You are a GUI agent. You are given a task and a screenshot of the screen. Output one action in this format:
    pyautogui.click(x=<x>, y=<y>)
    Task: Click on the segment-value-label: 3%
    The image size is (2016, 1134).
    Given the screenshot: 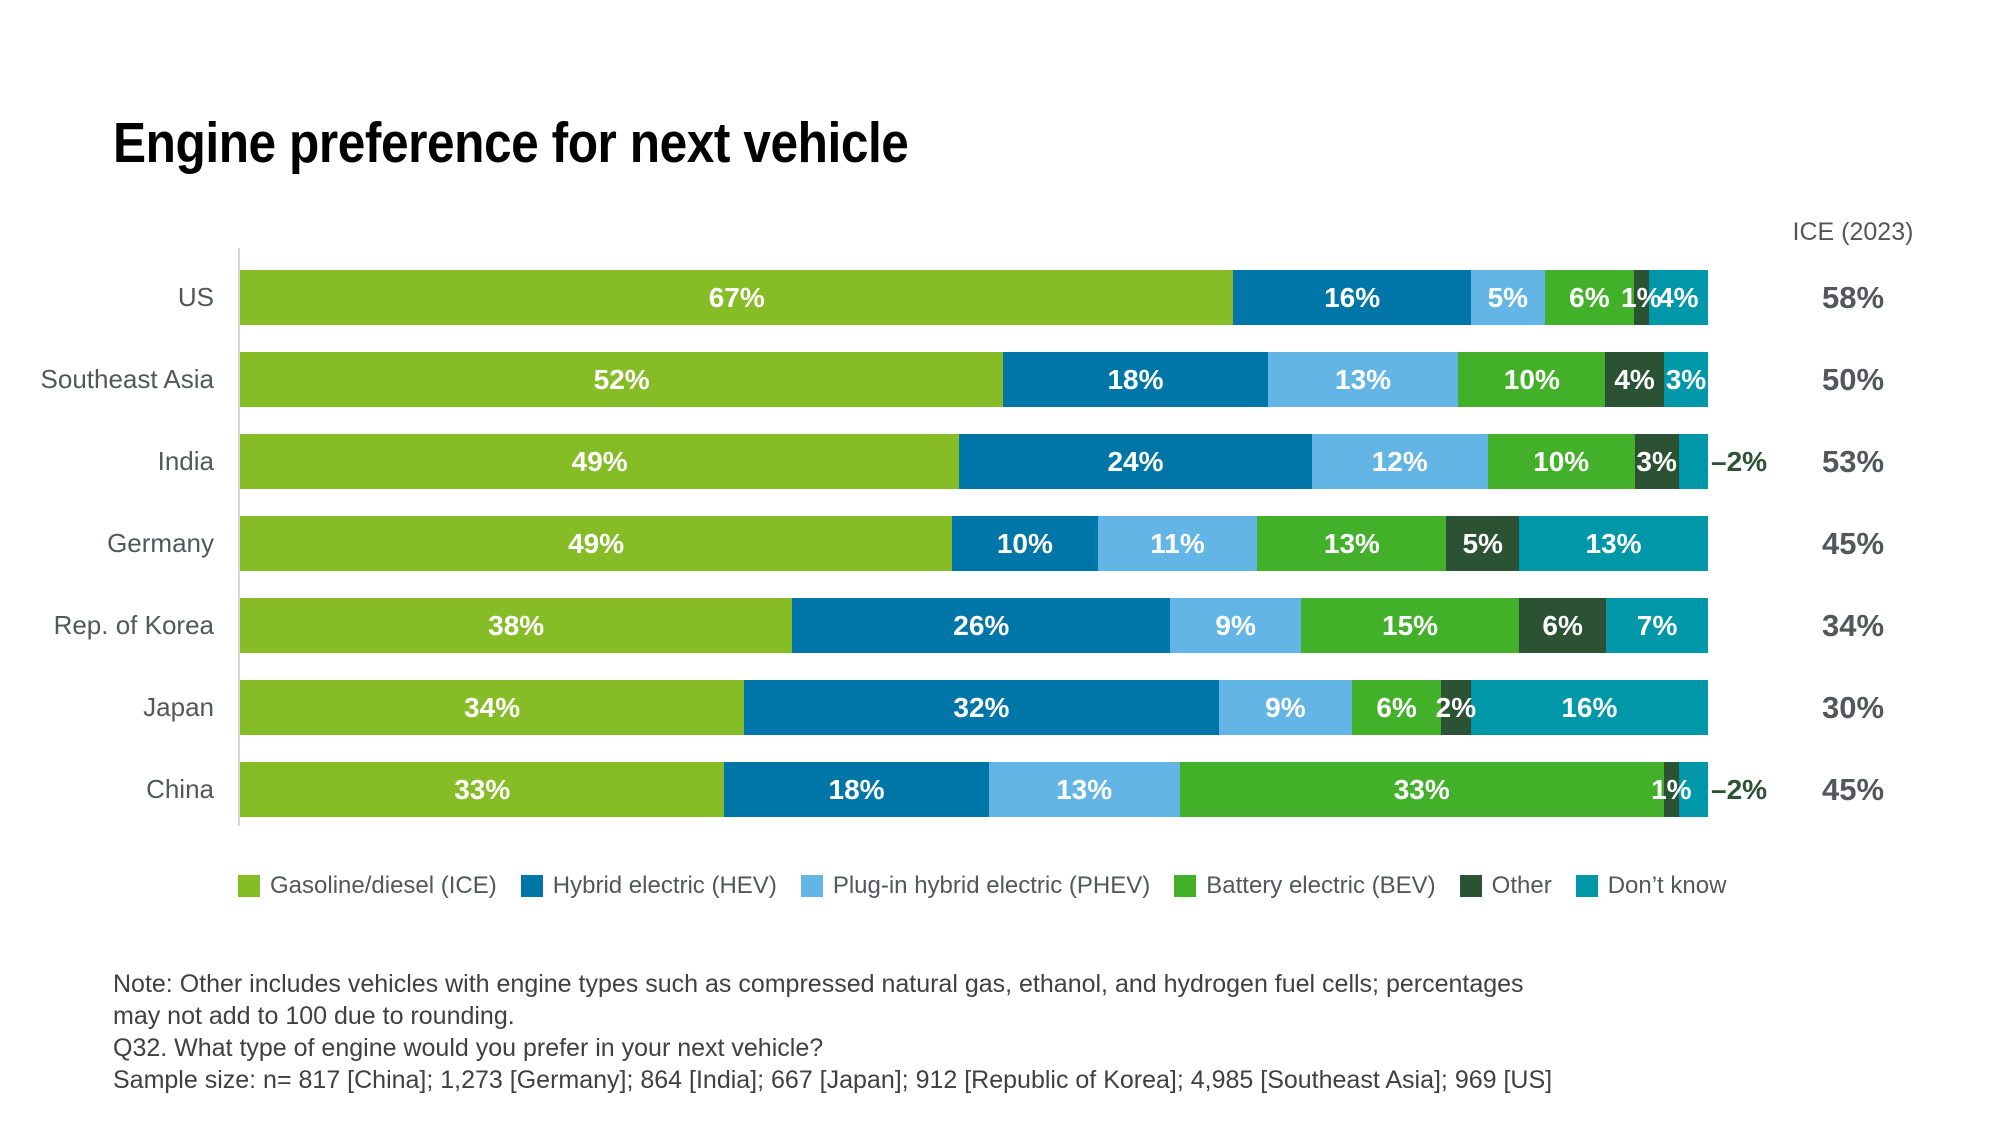 What is the action you would take?
    pyautogui.click(x=1686, y=379)
    